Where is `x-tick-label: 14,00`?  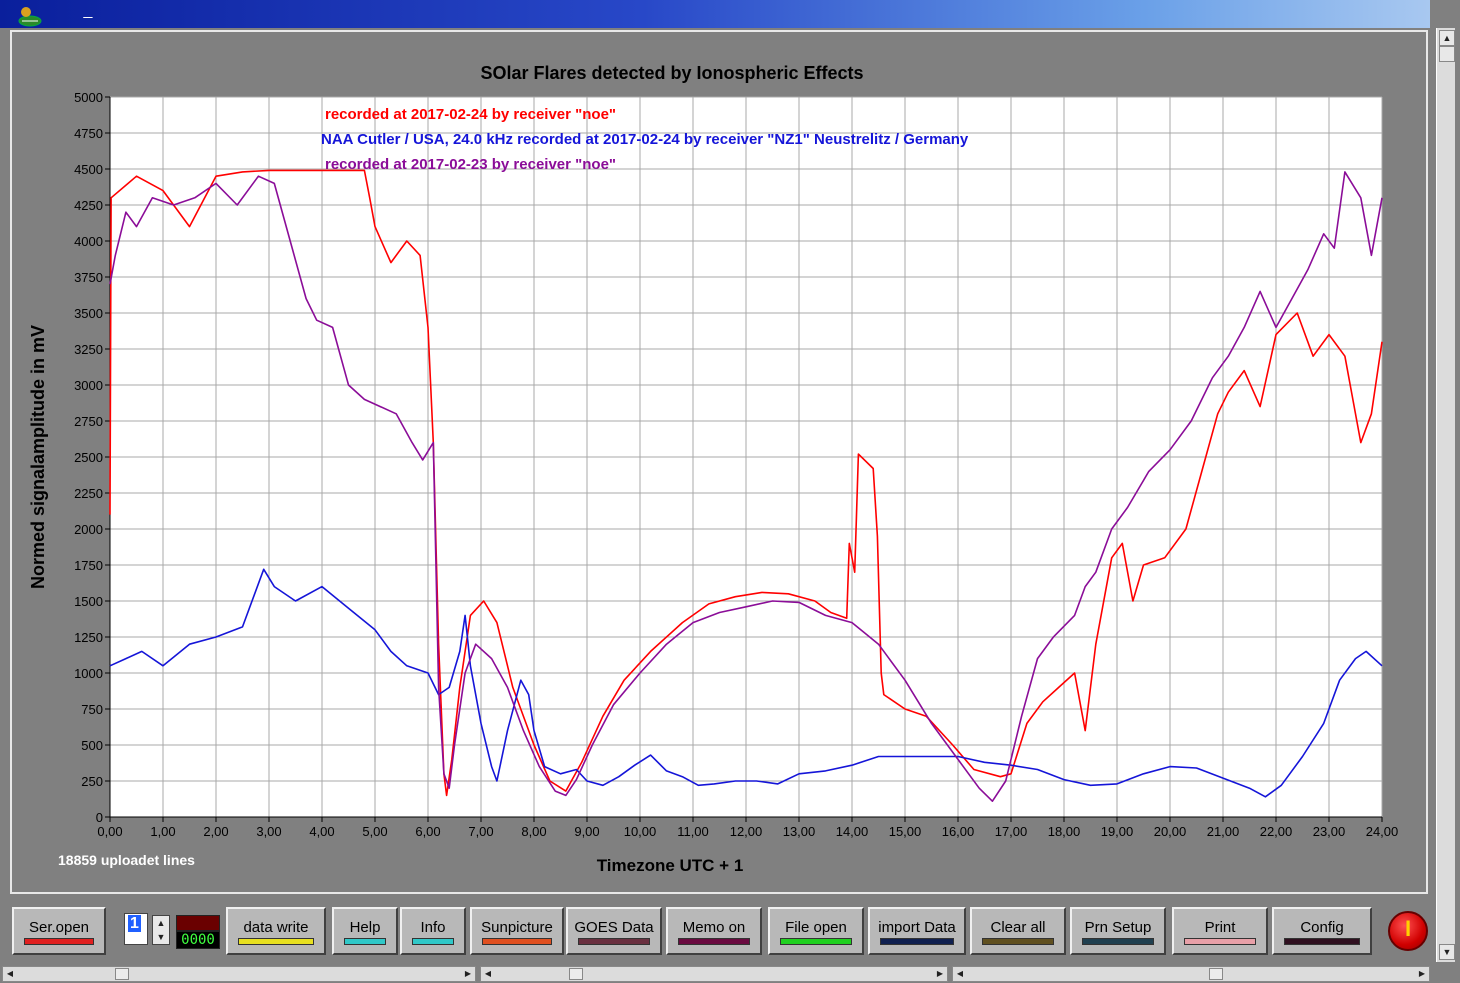 x-tick-label: 14,00 is located at coordinates (852, 831).